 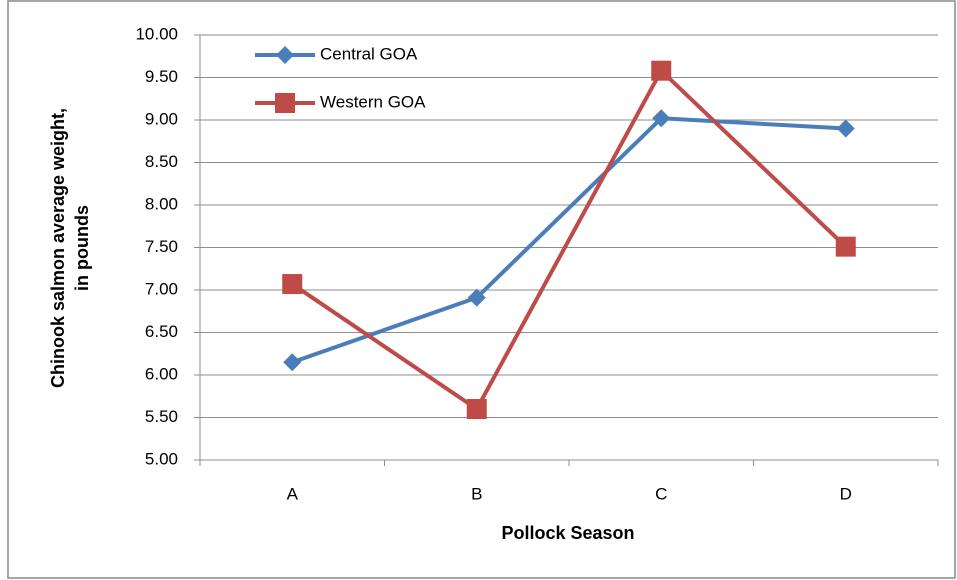 I want to click on y-tick-label: 10.00, so click(x=156, y=33).